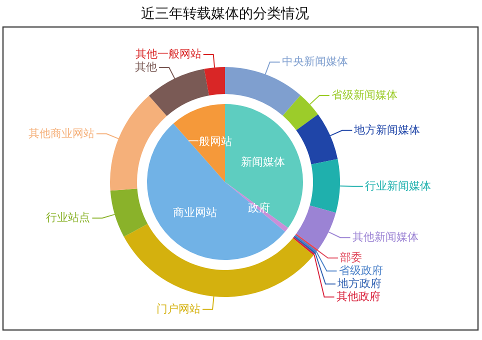  What do you see at coordinates (364, 95) in the screenshot?
I see `slice-label: 省级新闻媒体` at bounding box center [364, 95].